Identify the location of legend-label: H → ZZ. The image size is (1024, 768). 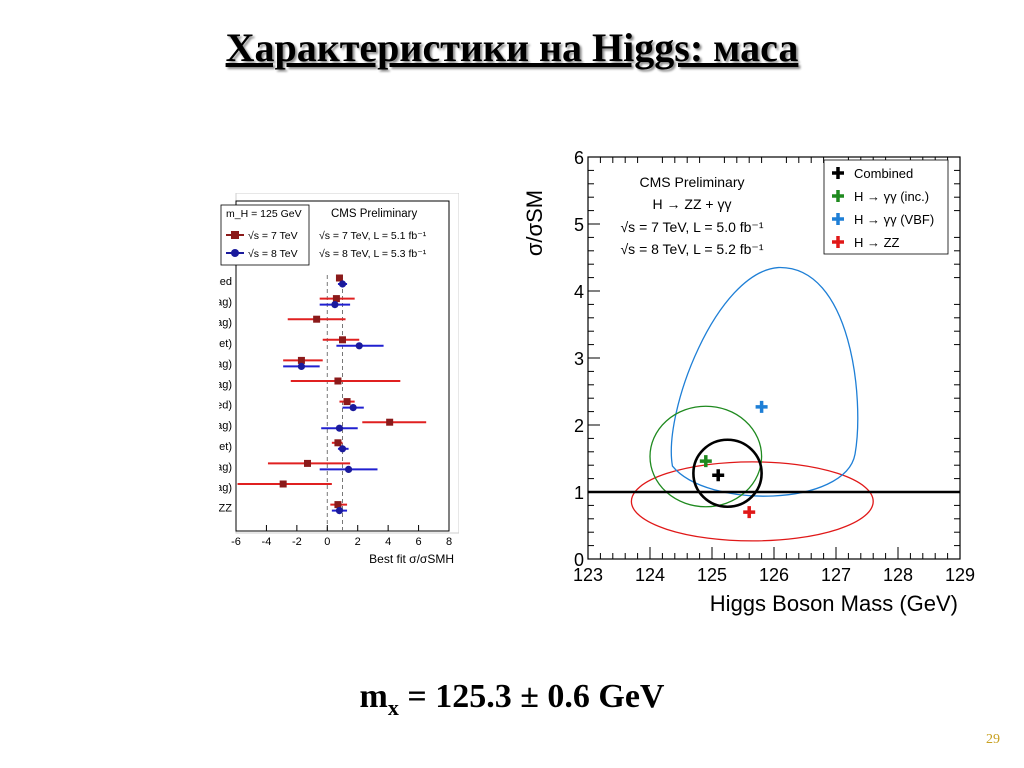
(877, 242).